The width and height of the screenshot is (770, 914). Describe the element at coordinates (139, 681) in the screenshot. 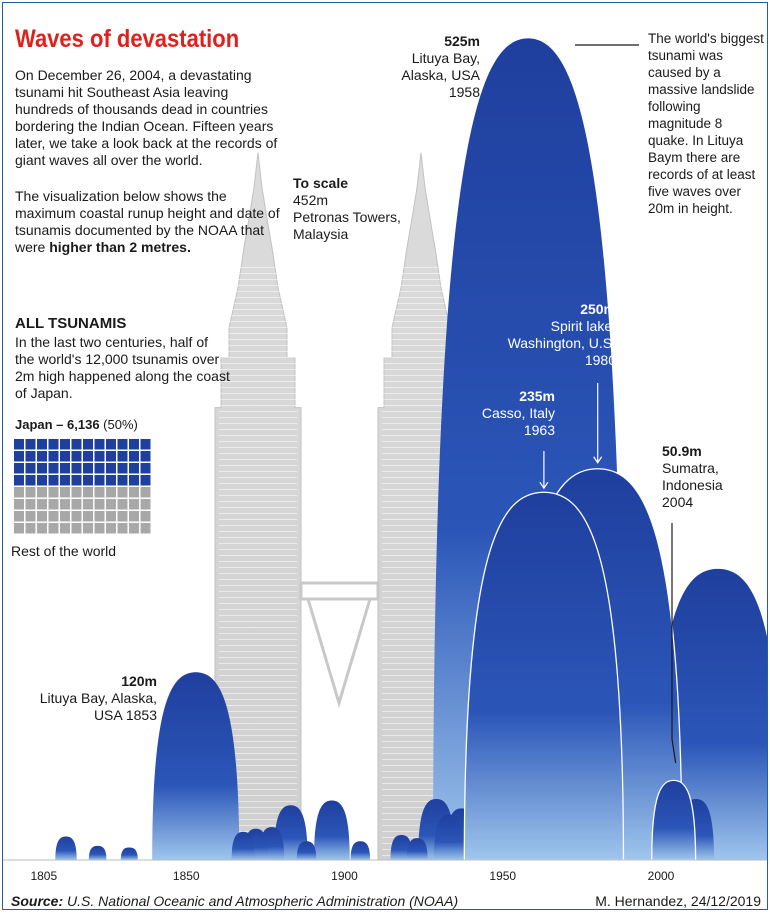

I see `annotation-value: 120m` at that location.